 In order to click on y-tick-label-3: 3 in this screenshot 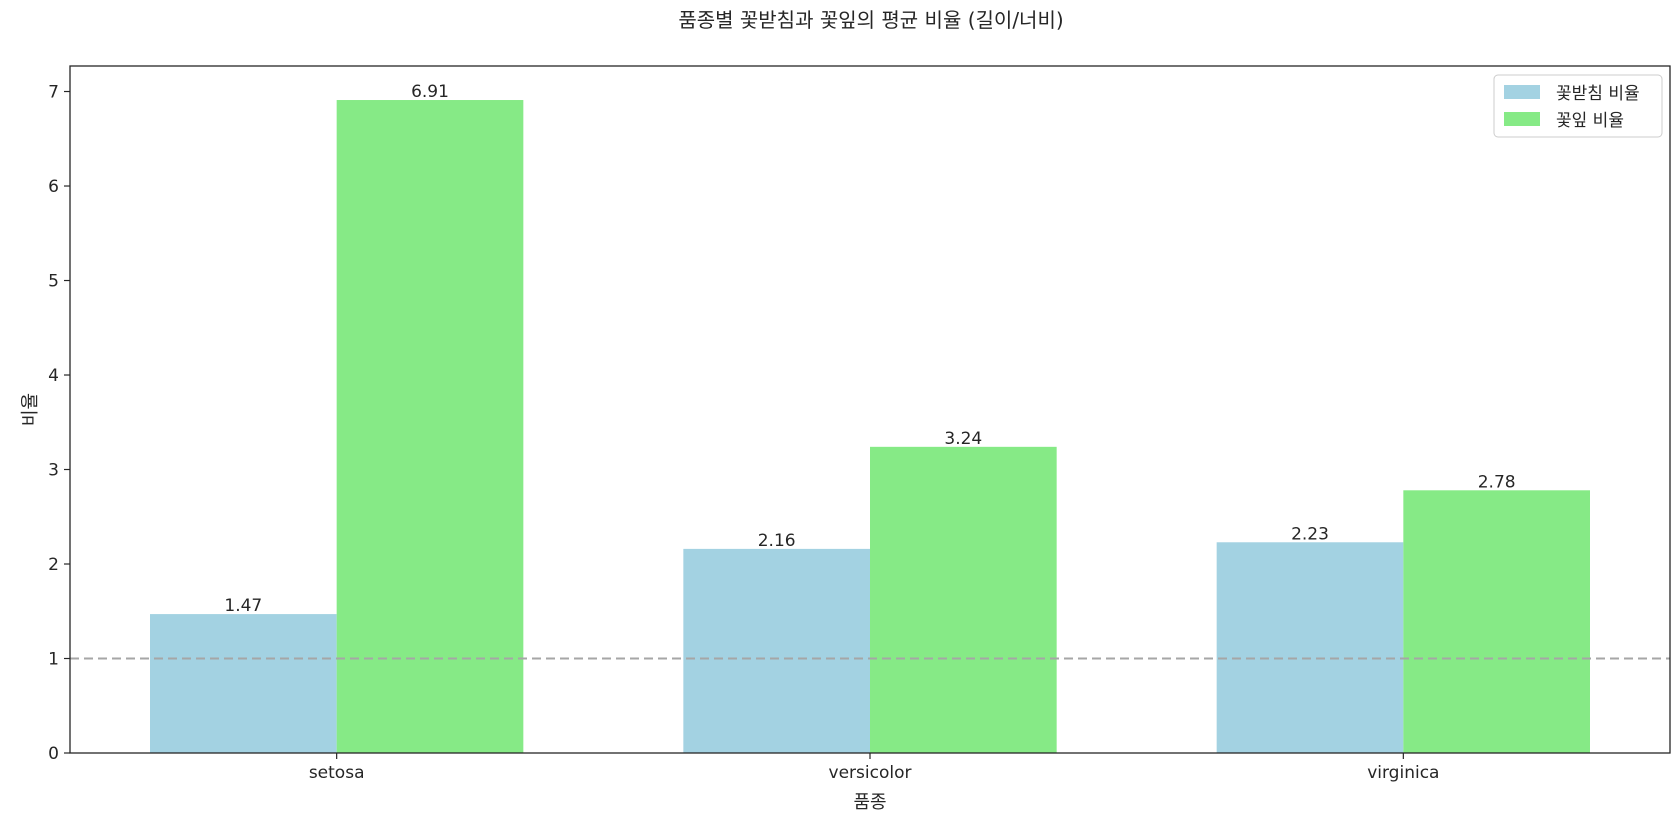, I will do `click(53, 471)`.